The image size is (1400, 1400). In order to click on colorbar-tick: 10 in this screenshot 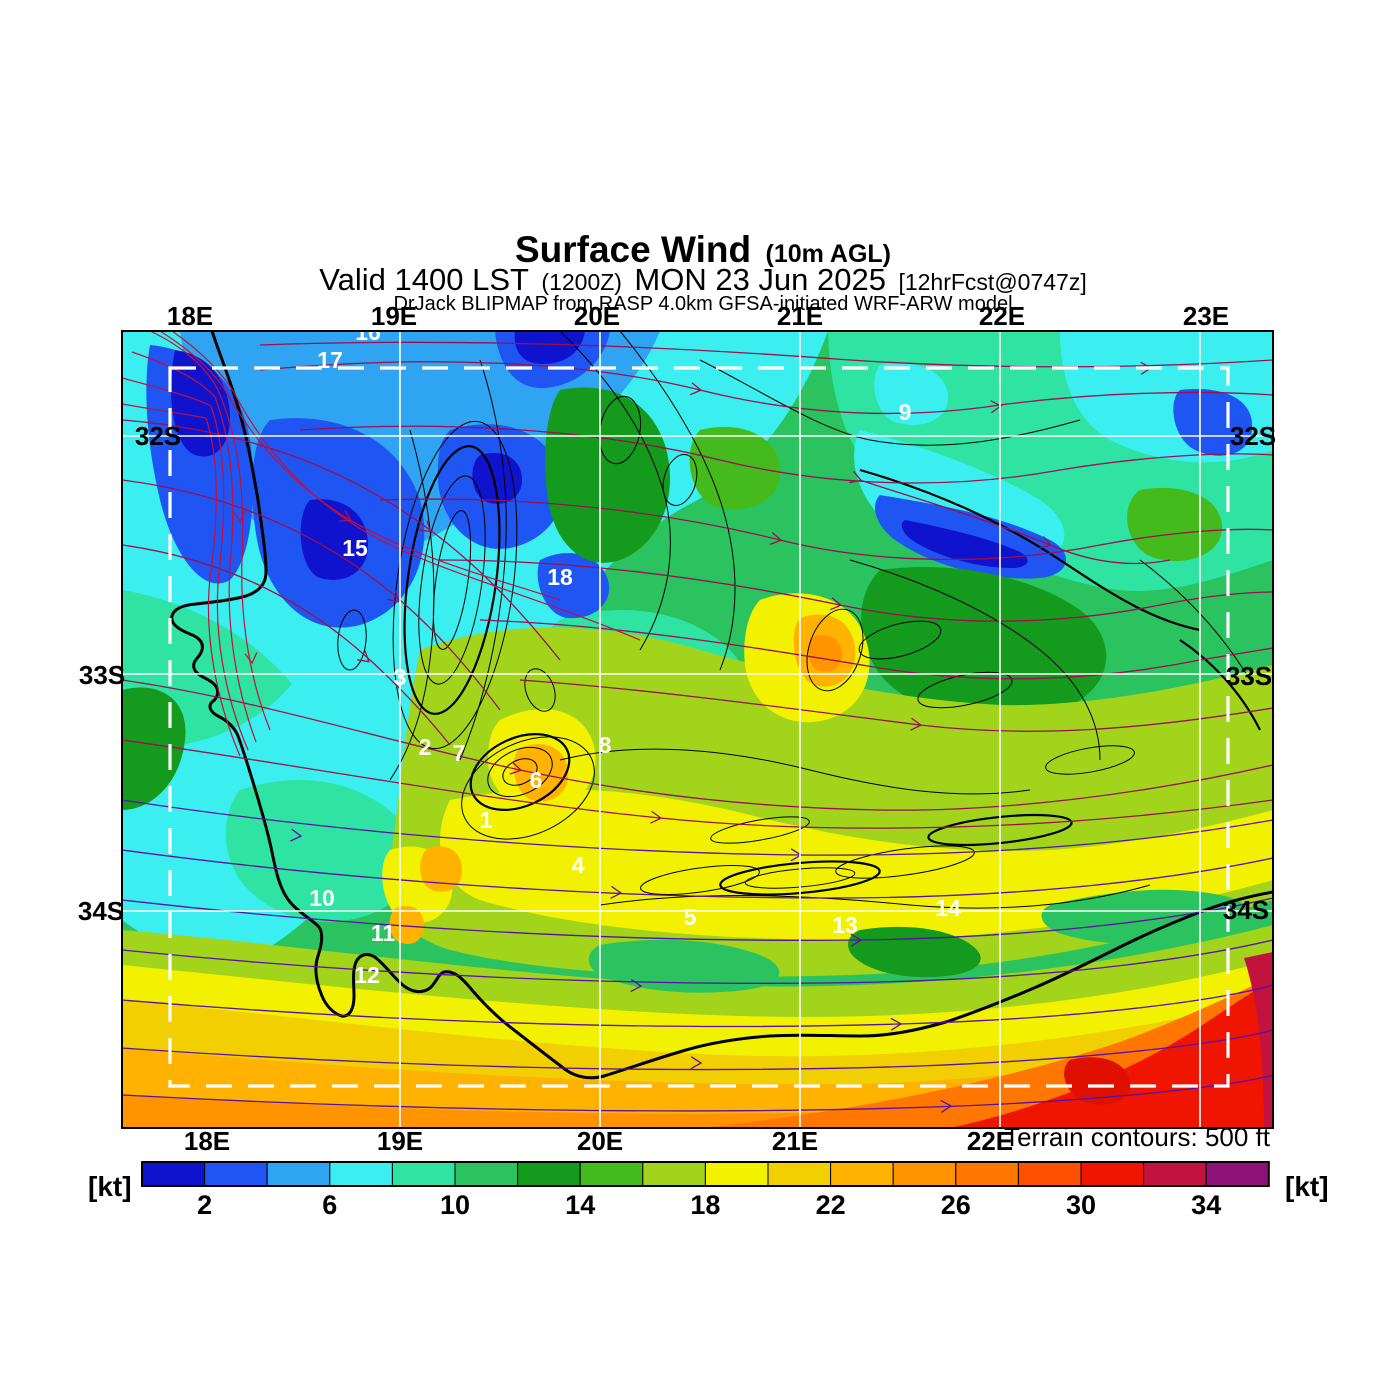, I will do `click(455, 1205)`.